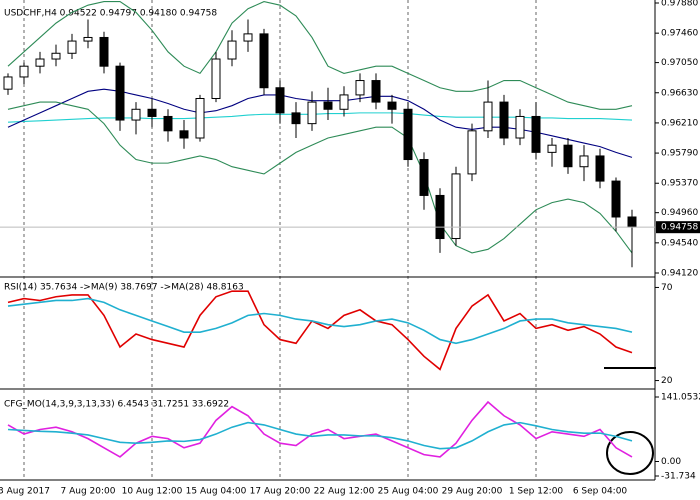 The height and width of the screenshot is (500, 700). I want to click on x-tick-label: 7 Aug 20:00, so click(88, 492).